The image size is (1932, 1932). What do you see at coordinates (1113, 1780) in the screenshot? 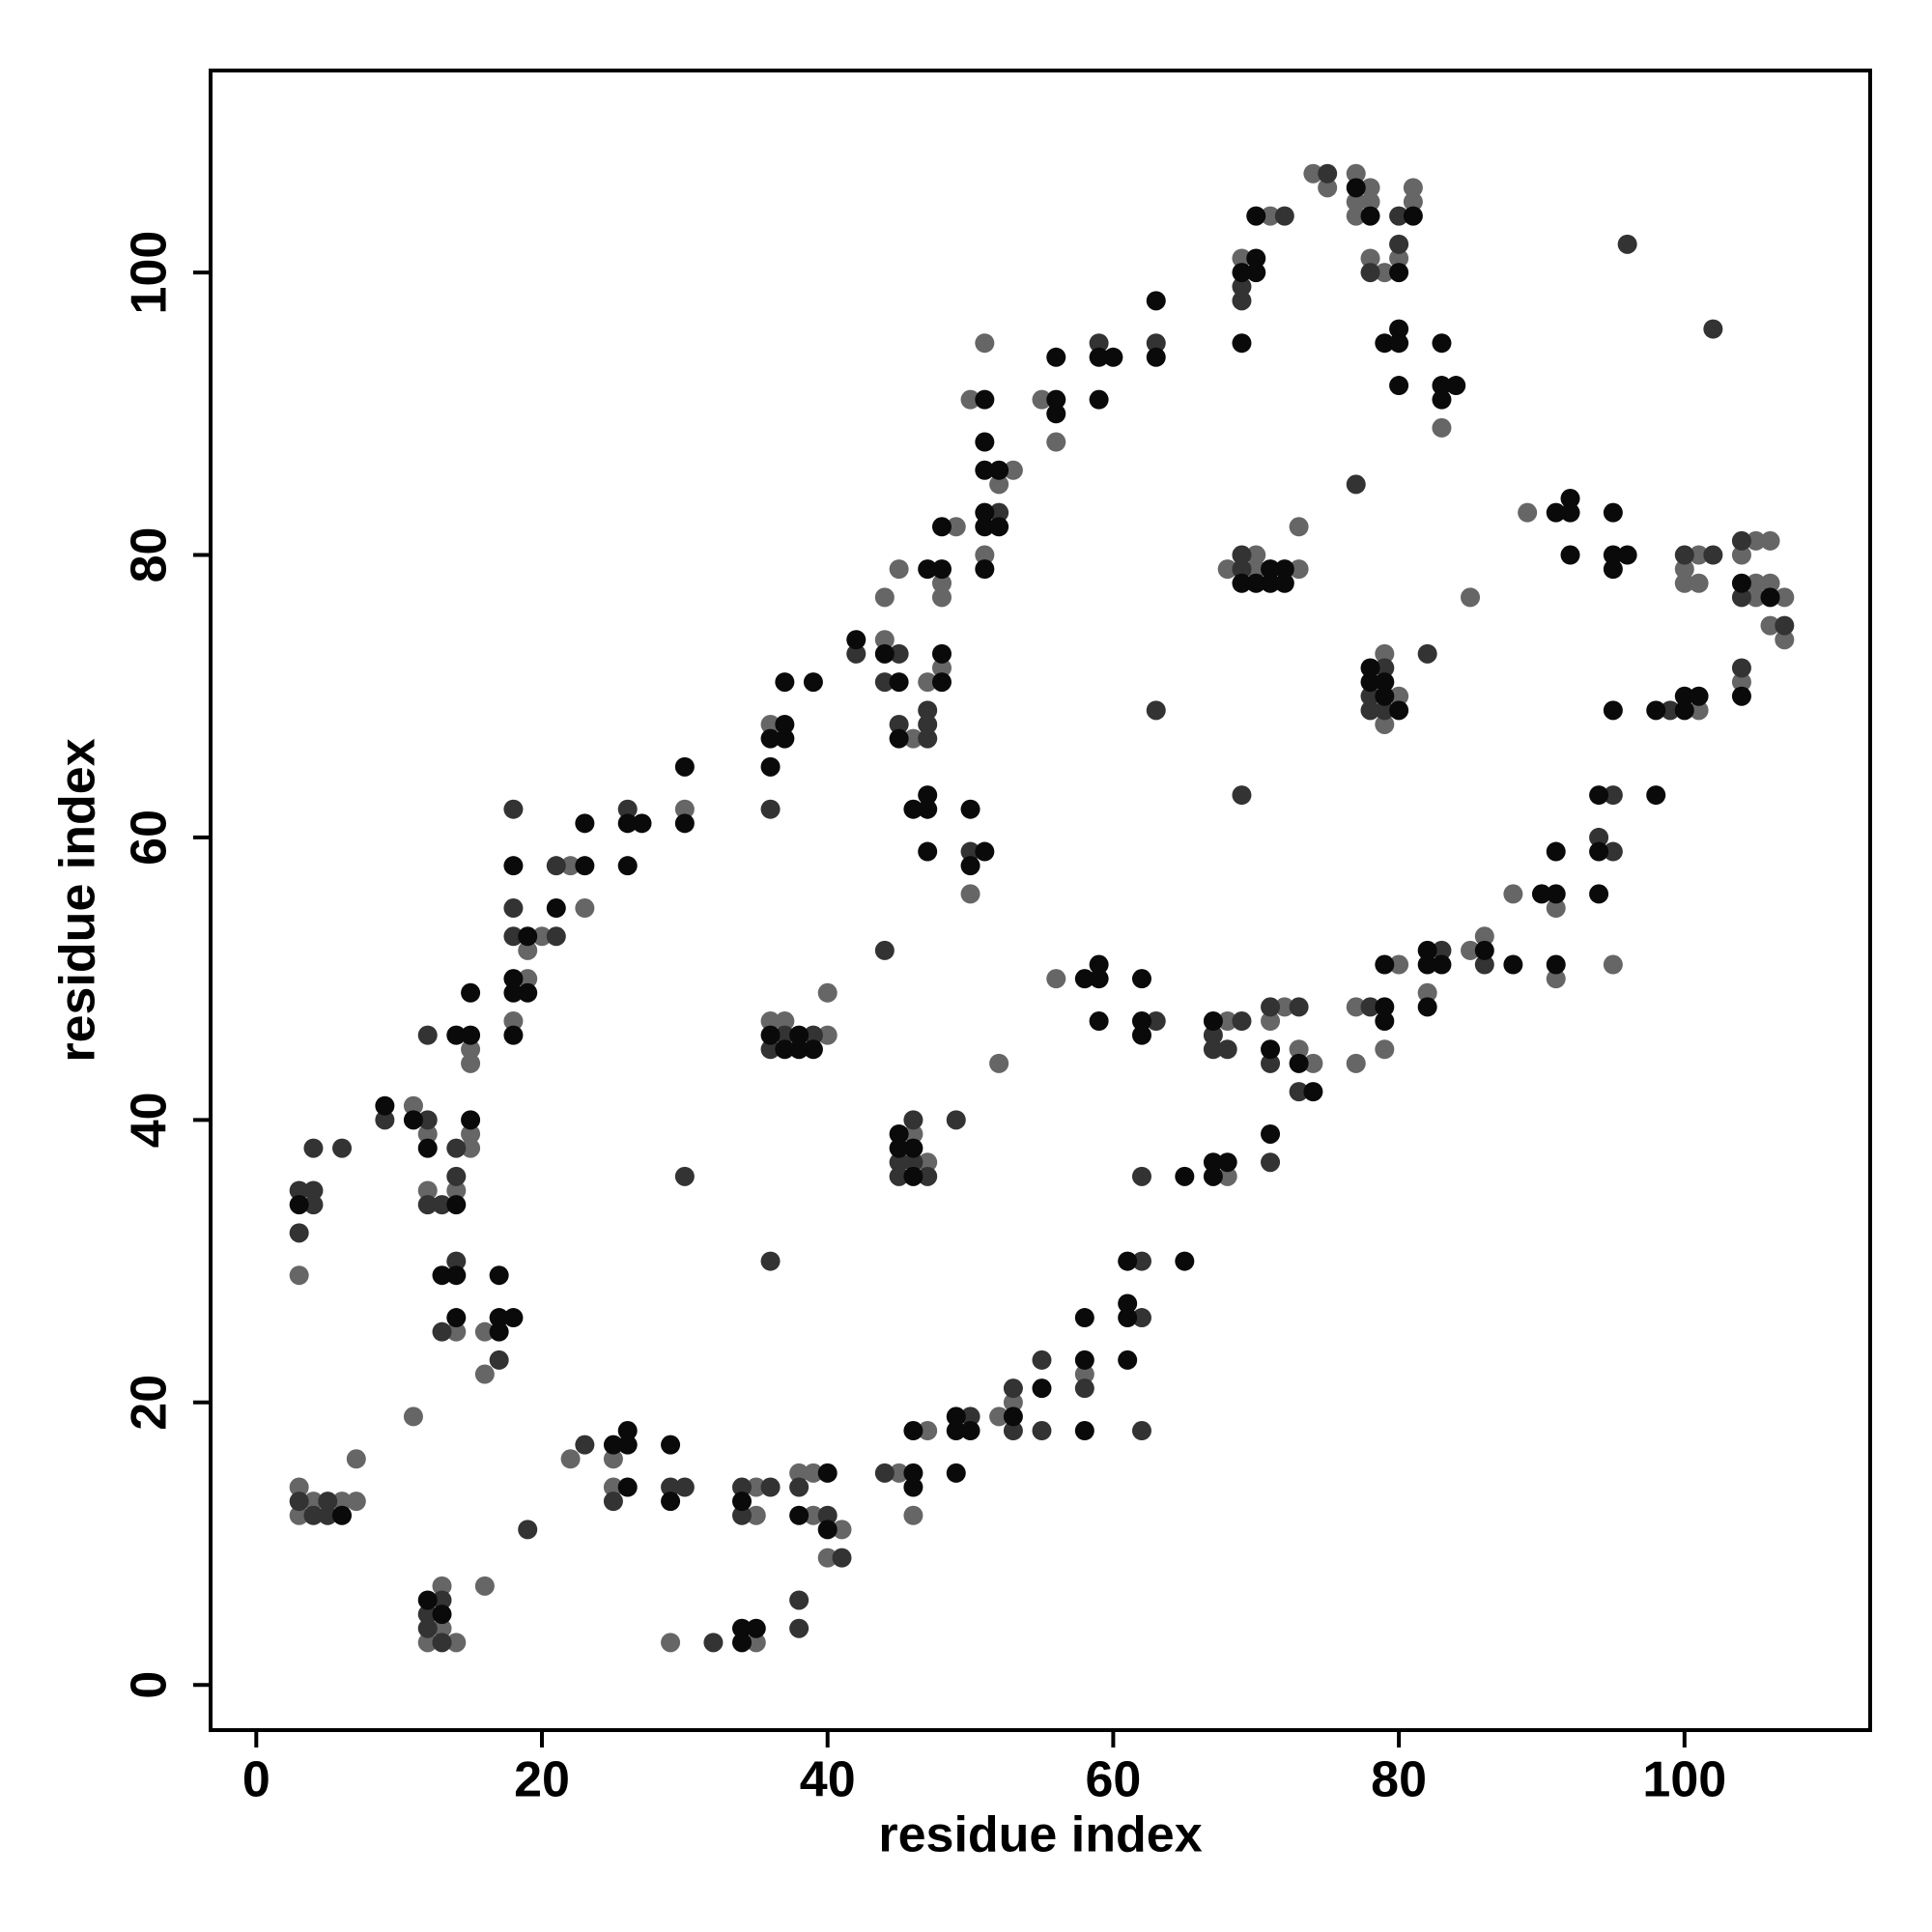
I see `x-tick-label: 60` at bounding box center [1113, 1780].